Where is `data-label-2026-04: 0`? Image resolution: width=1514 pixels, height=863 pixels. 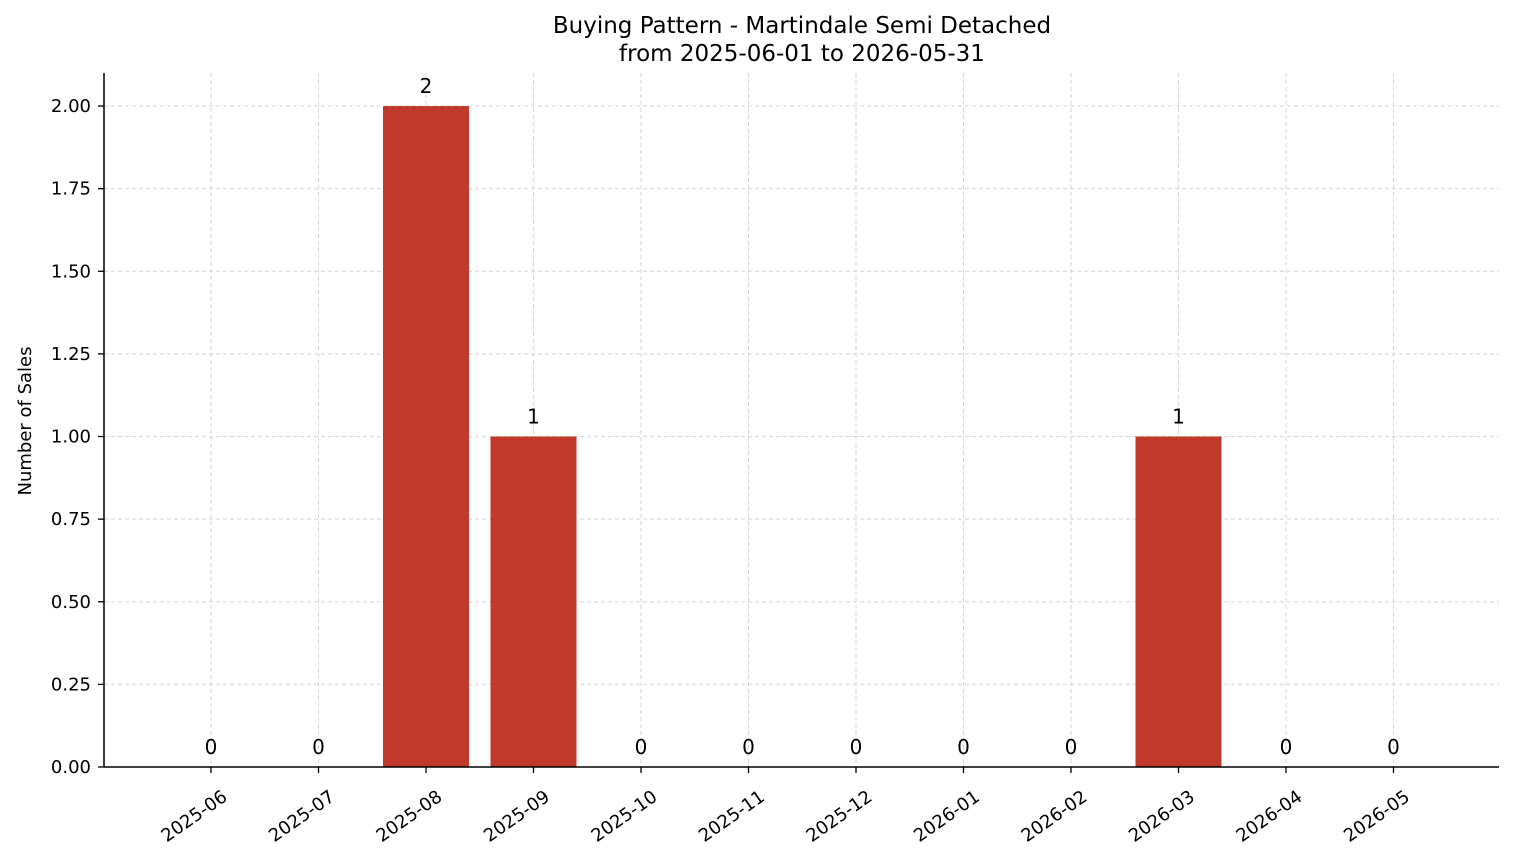 data-label-2026-04: 0 is located at coordinates (1286, 747).